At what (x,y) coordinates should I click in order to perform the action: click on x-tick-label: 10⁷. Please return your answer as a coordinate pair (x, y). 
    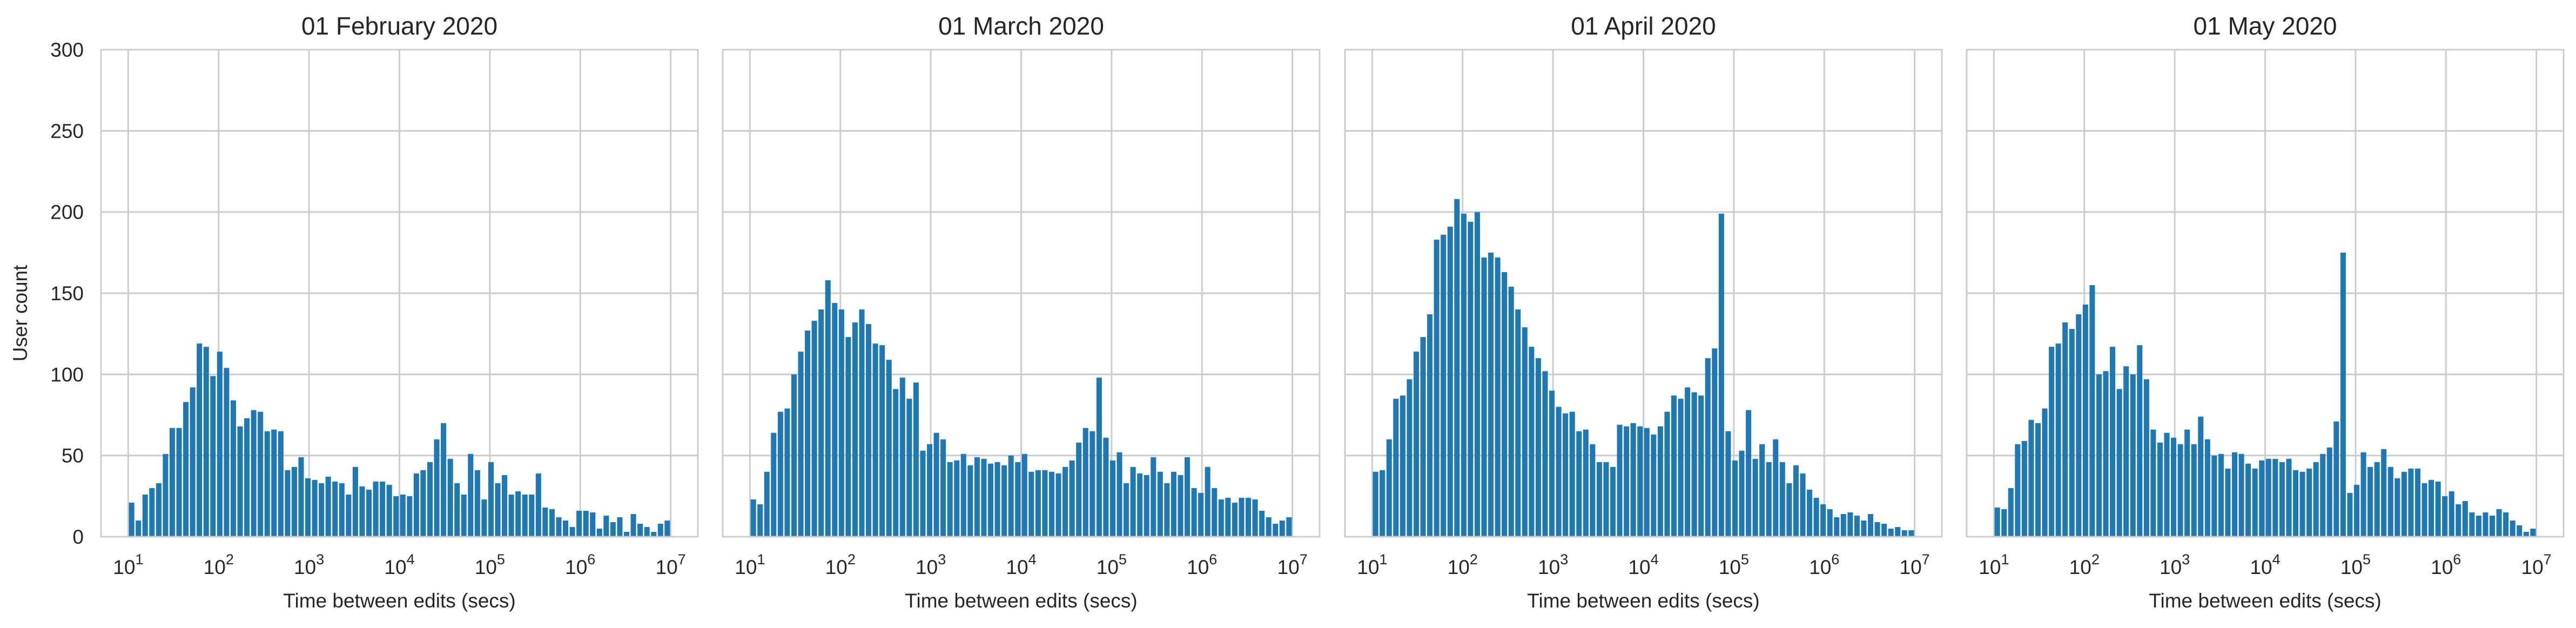
    Looking at the image, I should click on (671, 564).